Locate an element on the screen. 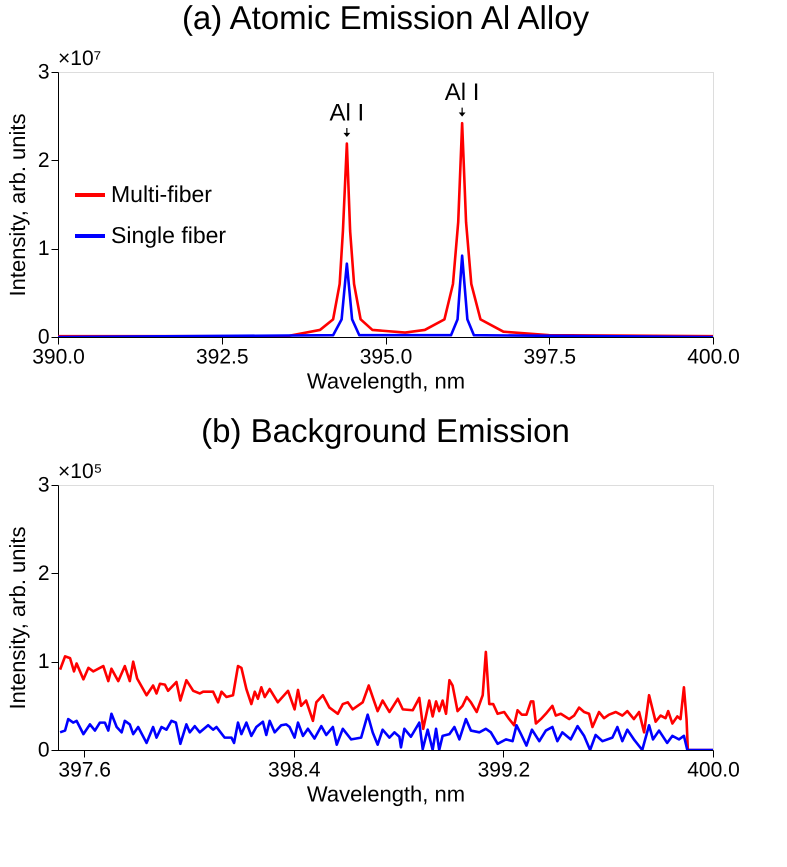 This screenshot has height=867, width=787. text: ×10⁵ is located at coordinates (80, 471).